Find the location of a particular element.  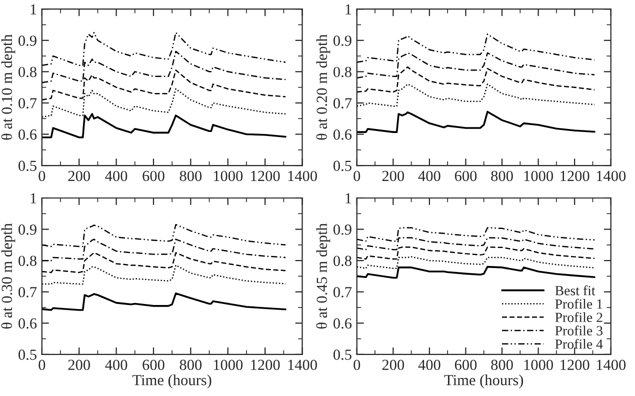

y-axis-title: θ at 0.30 m depth is located at coordinates (8, 276).